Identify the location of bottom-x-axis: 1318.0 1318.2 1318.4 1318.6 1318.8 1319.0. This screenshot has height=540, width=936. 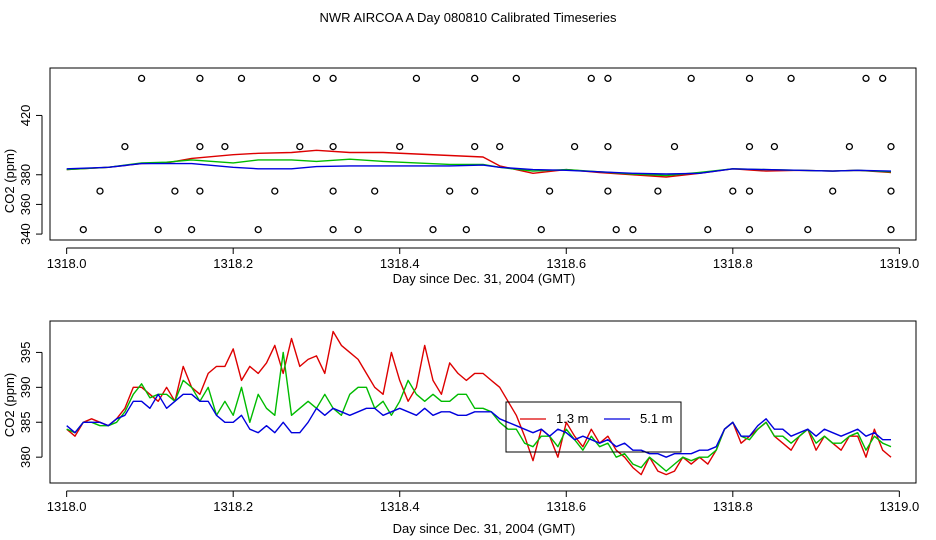
(483, 502).